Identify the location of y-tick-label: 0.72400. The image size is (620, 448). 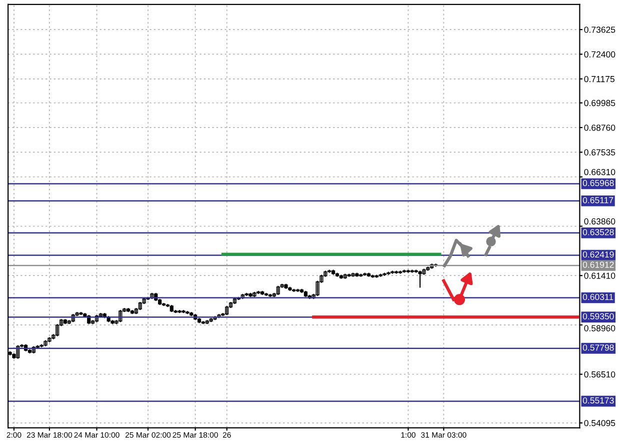
(600, 54).